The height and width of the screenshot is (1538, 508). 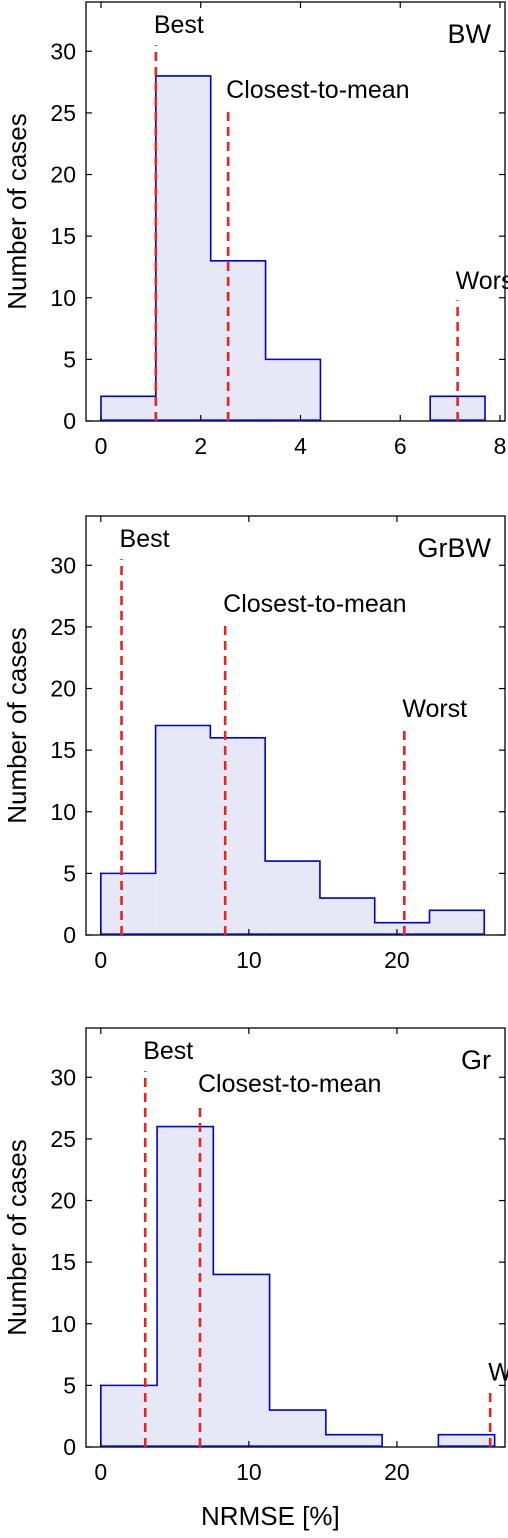 I want to click on x-axis-label: NRMSE [%], so click(x=270, y=1516).